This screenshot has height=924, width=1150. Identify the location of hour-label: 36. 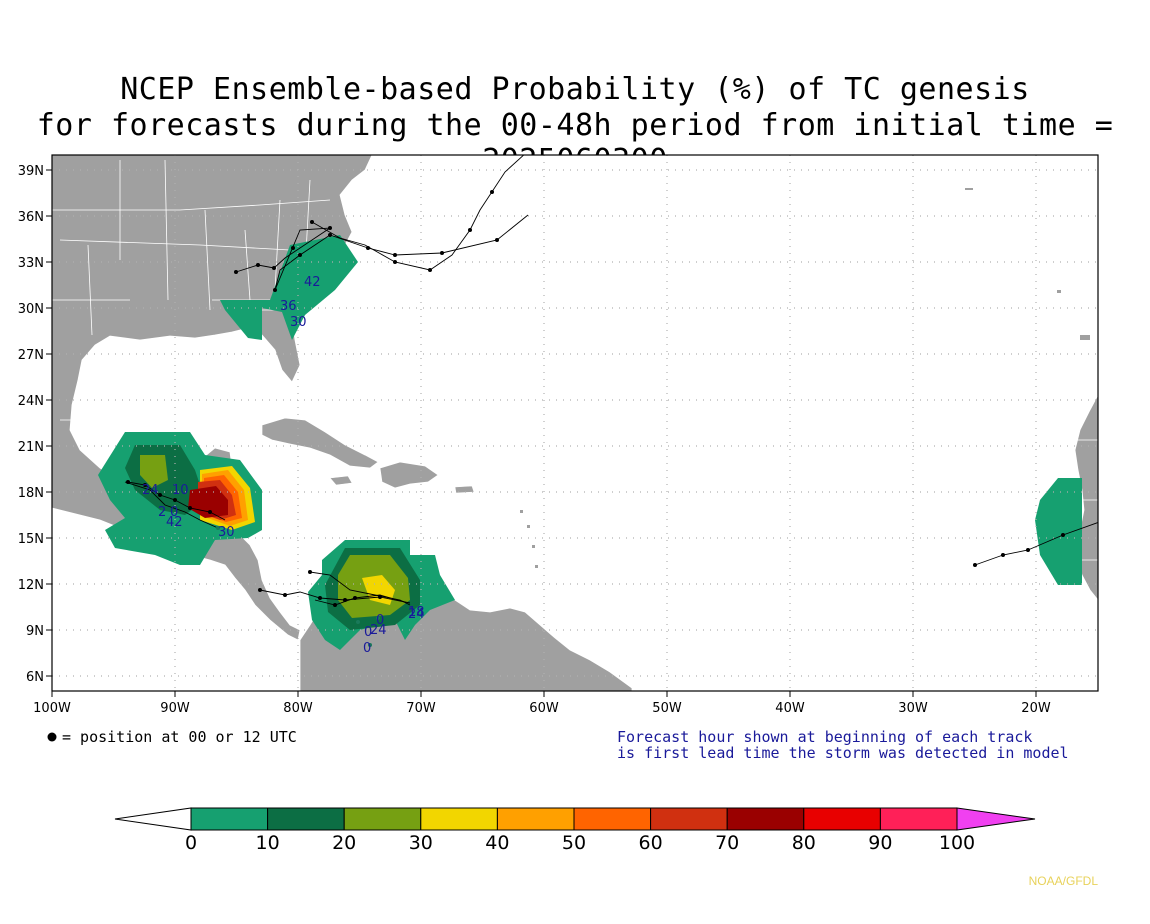
(288, 306).